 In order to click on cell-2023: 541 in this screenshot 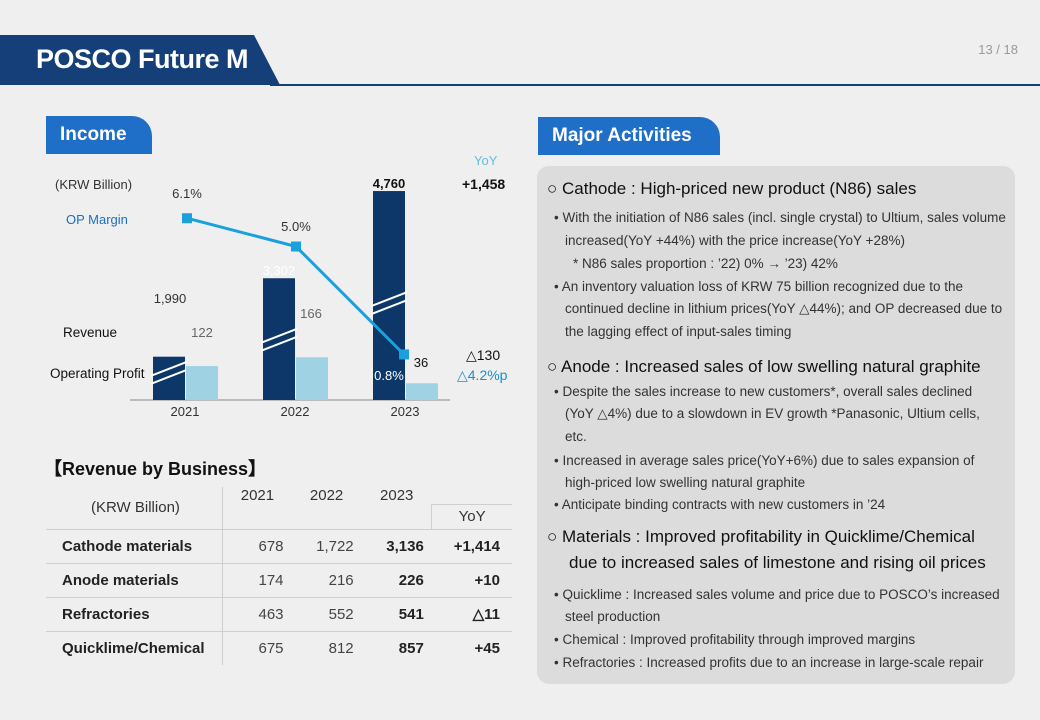, I will do `click(396, 613)`.